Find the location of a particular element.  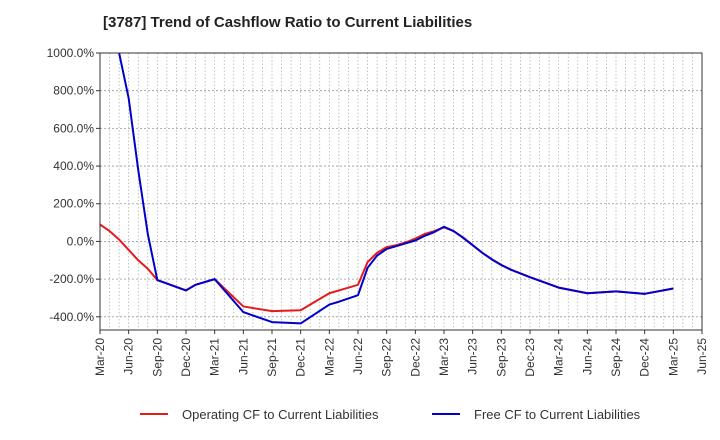

x-tick-label: Sep-24 is located at coordinates (616, 357).